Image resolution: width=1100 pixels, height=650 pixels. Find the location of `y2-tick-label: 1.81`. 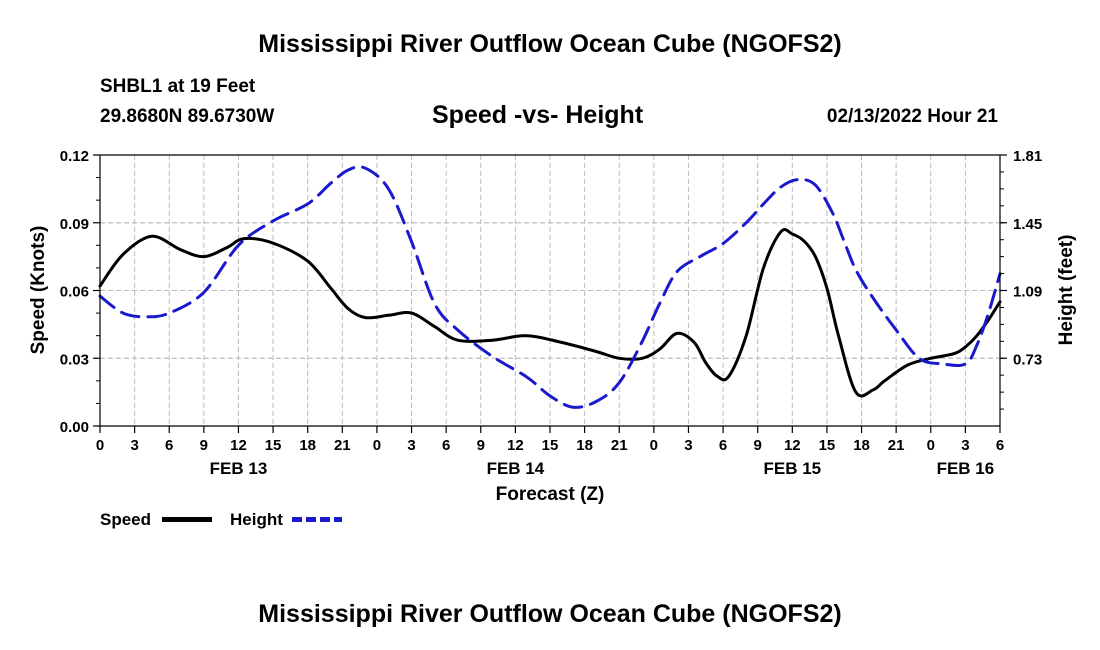

y2-tick-label: 1.81 is located at coordinates (1027, 156).